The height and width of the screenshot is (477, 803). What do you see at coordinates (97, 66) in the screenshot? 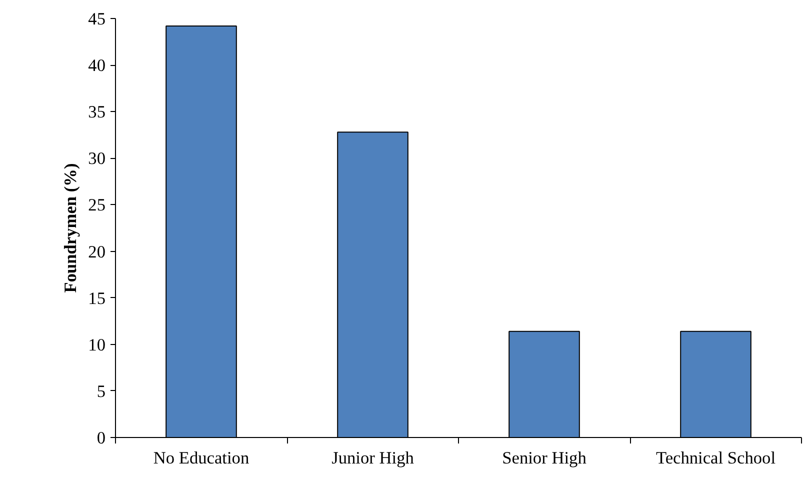
I see `y-tick-label: 40` at bounding box center [97, 66].